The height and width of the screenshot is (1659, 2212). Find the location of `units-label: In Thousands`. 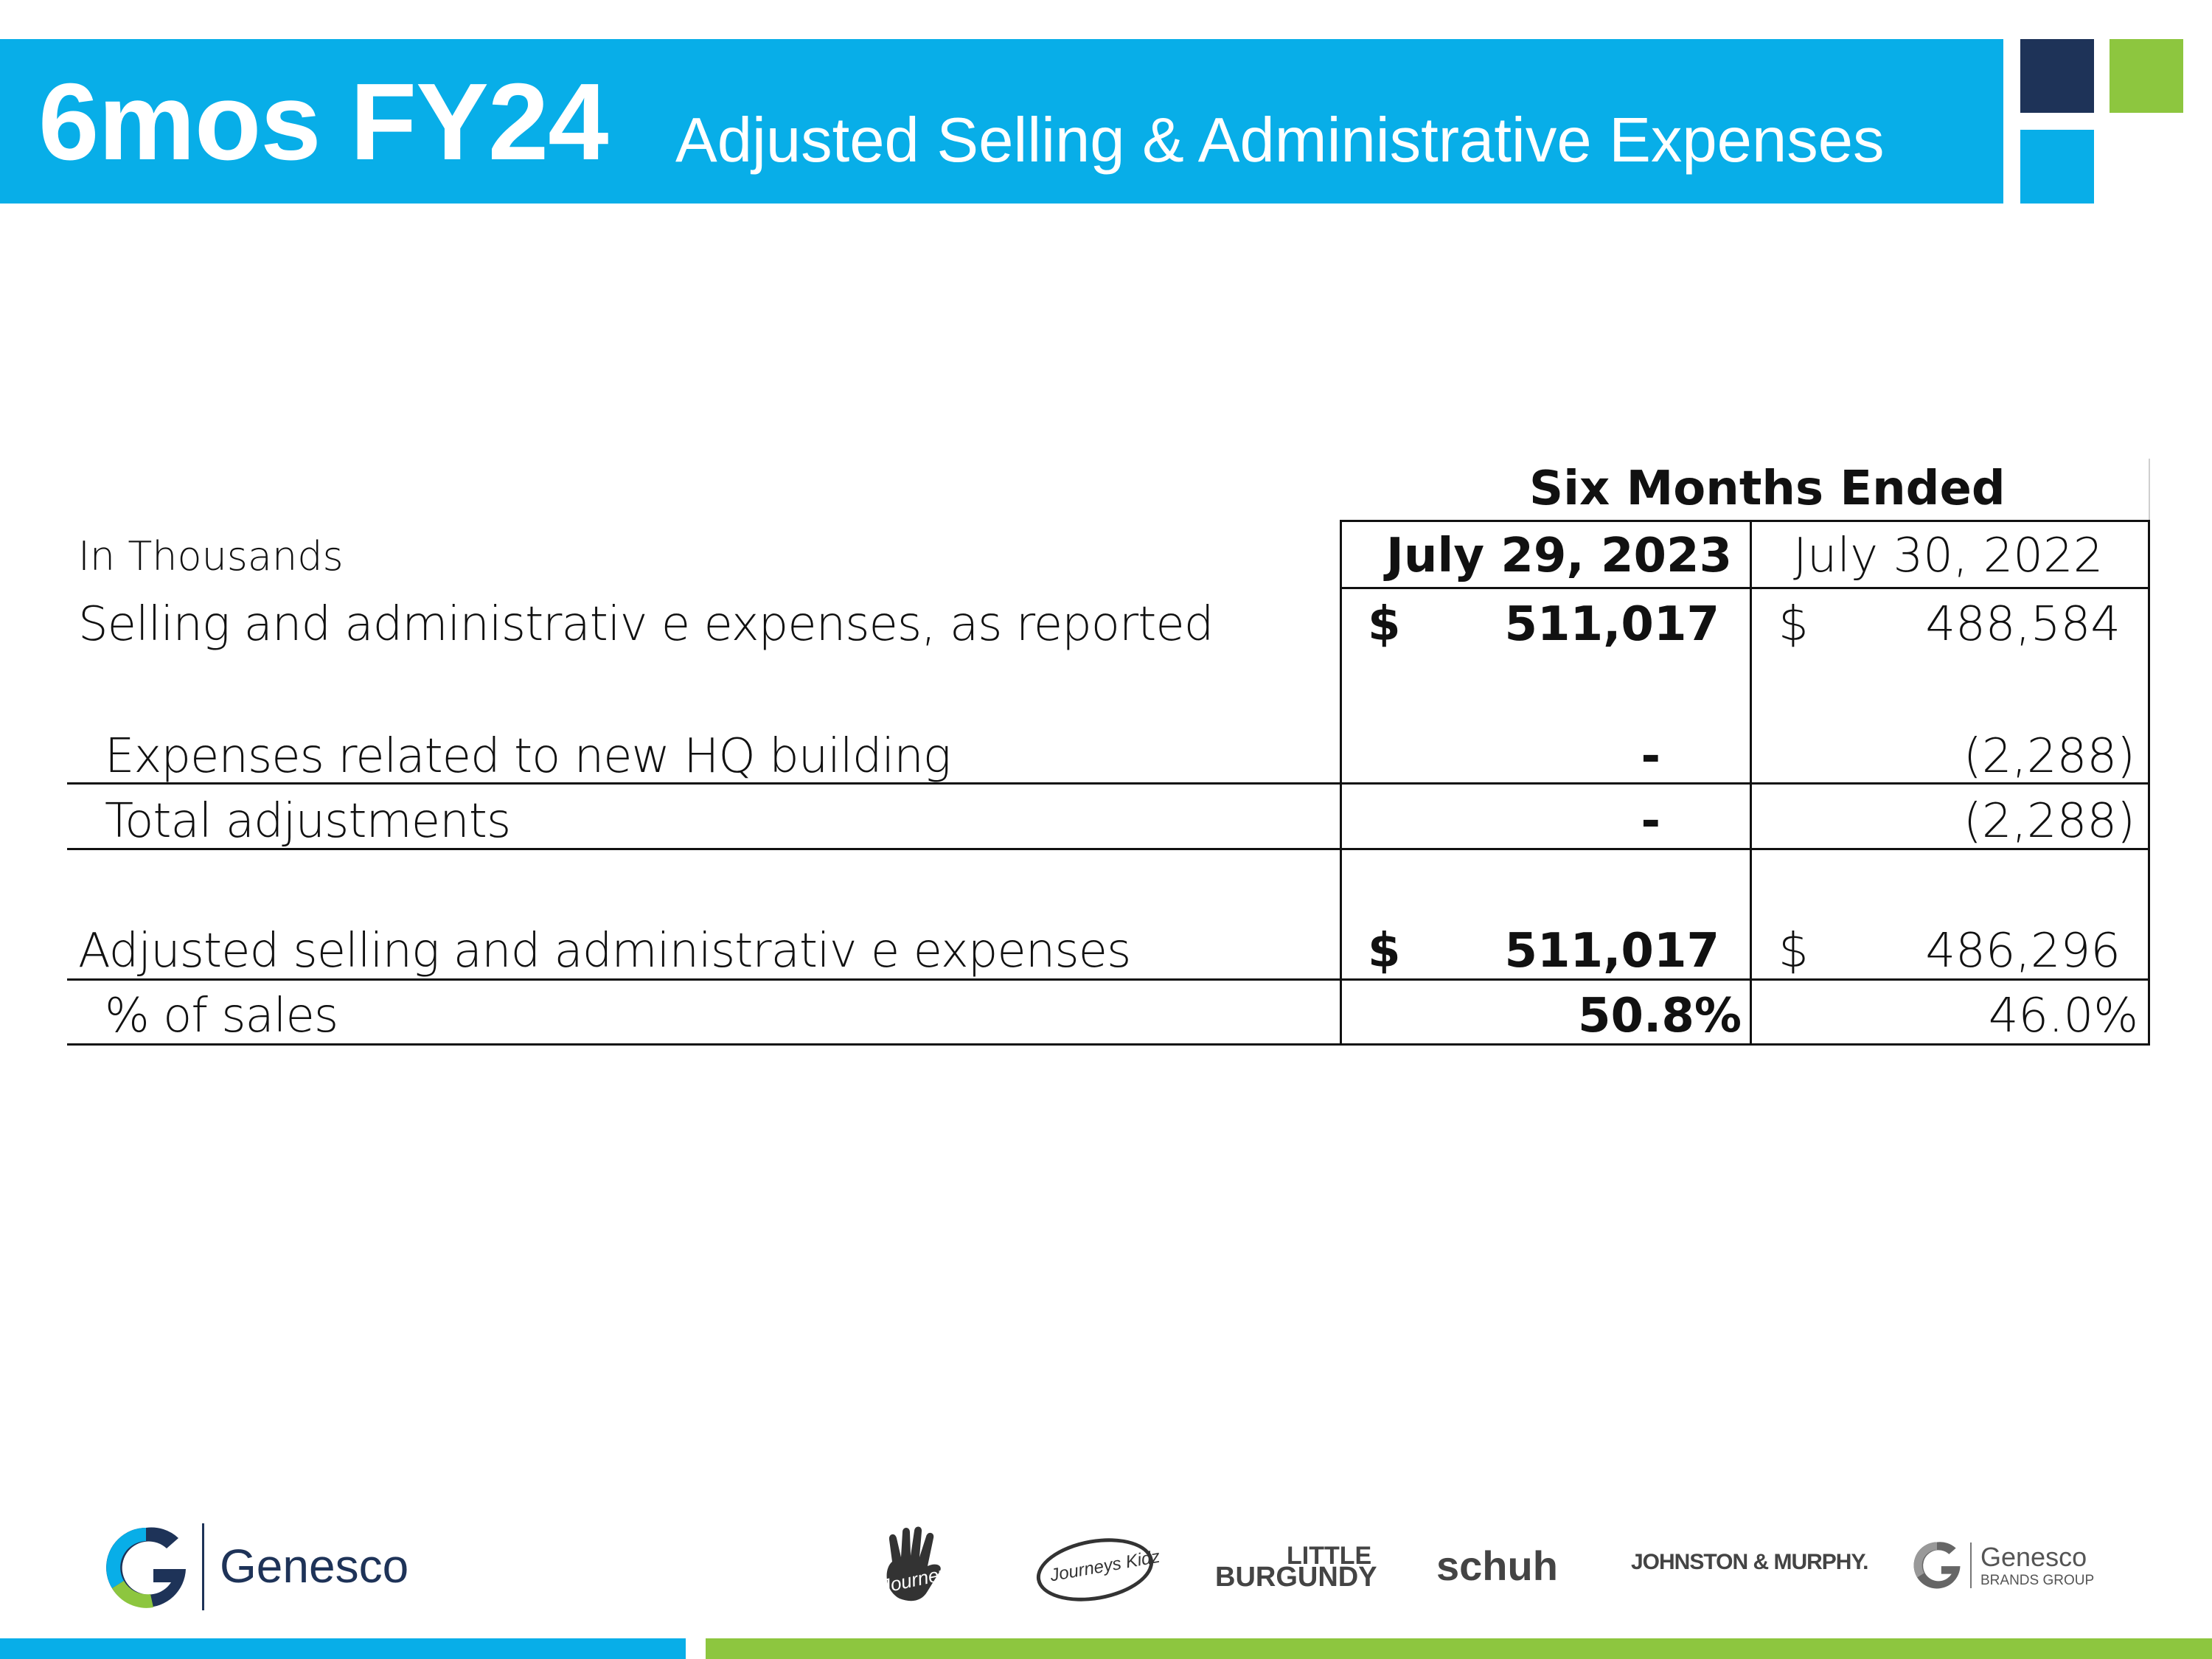

units-label: In Thousands is located at coordinates (211, 556).